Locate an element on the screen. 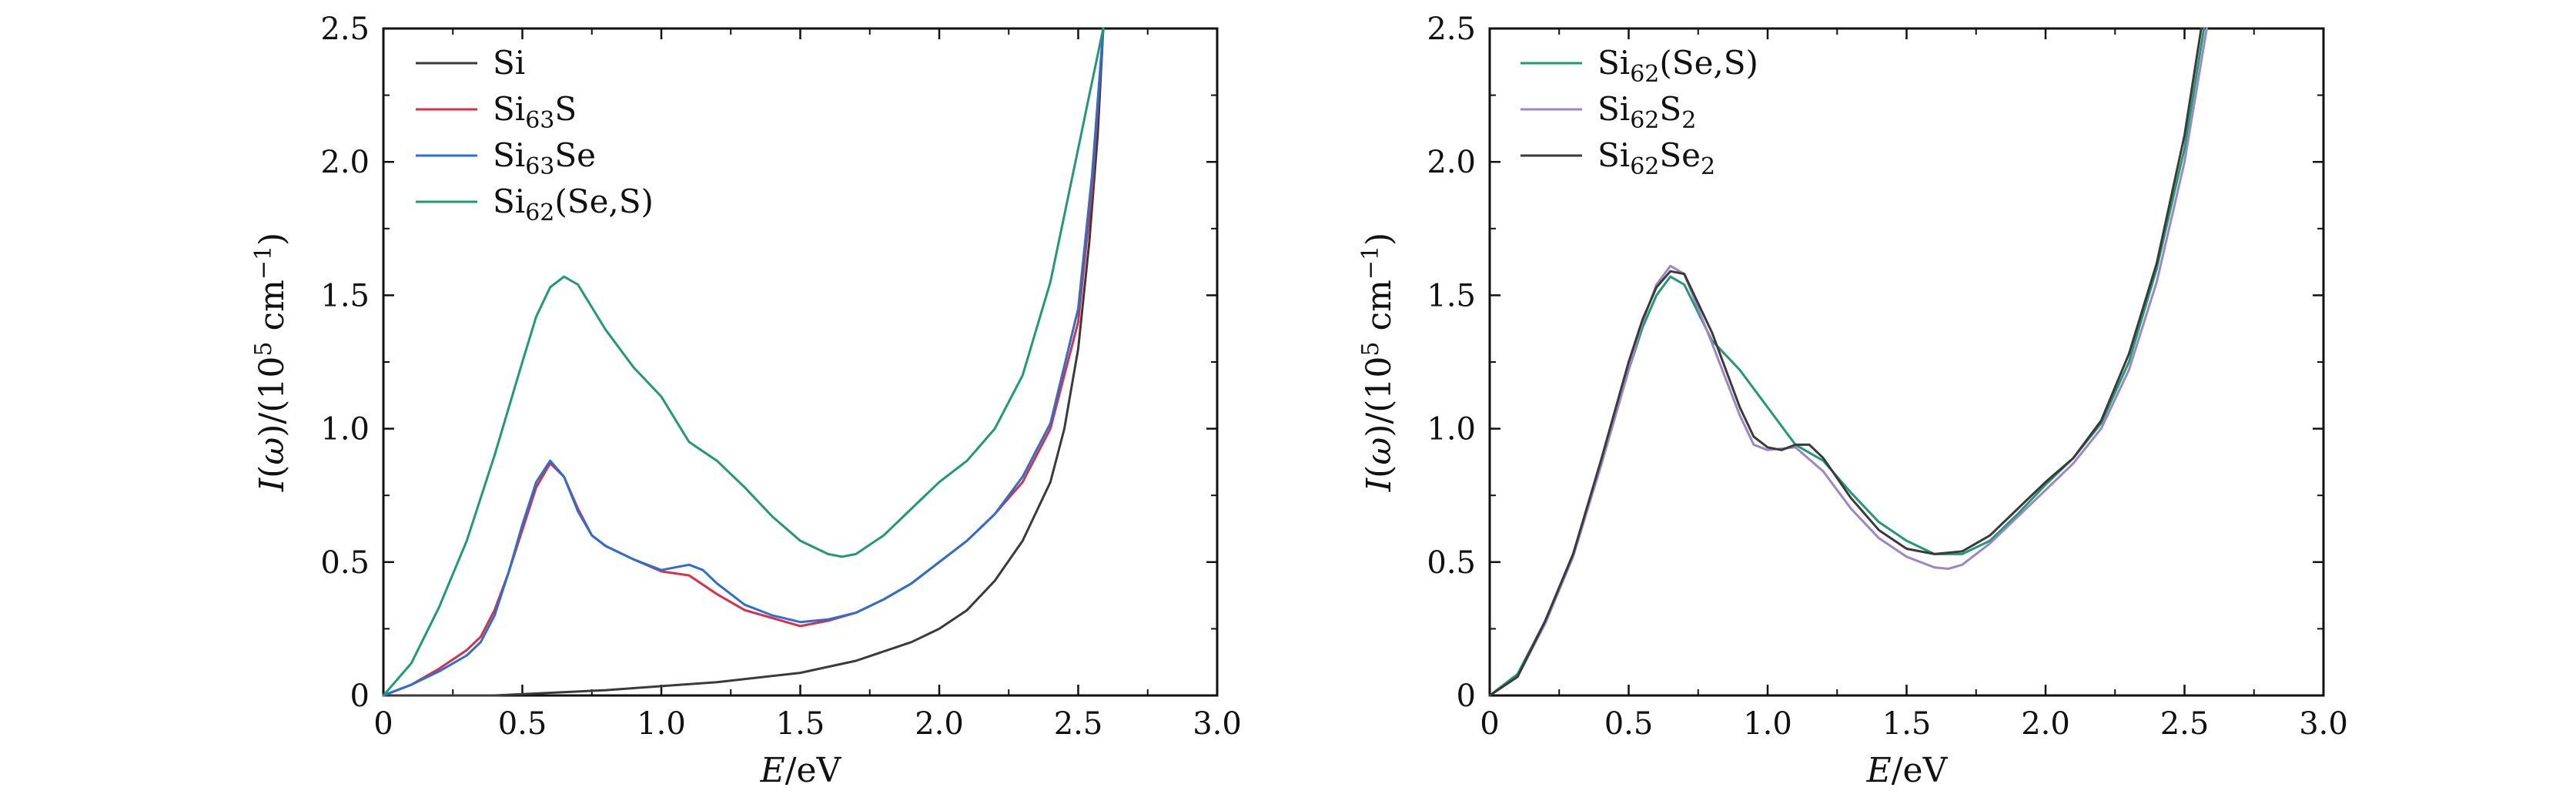 The image size is (2576, 811). legend-item: Si62​S2​ is located at coordinates (1609, 112).